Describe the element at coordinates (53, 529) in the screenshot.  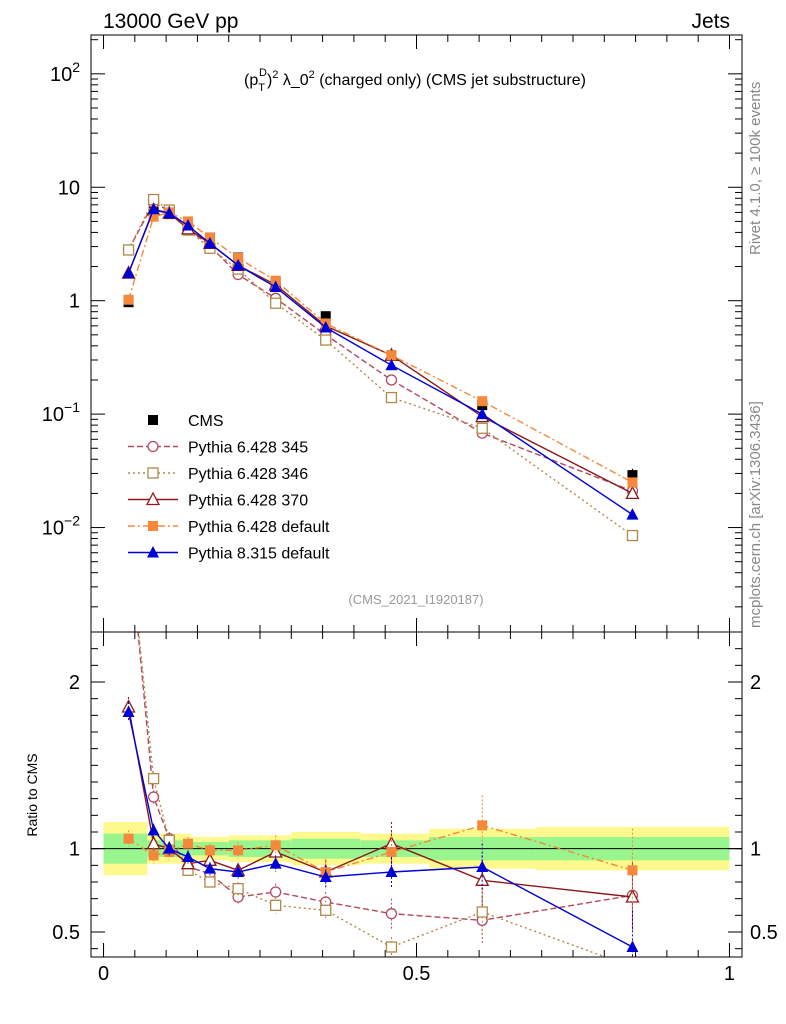
I see `main-ytick-base-4: 10` at that location.